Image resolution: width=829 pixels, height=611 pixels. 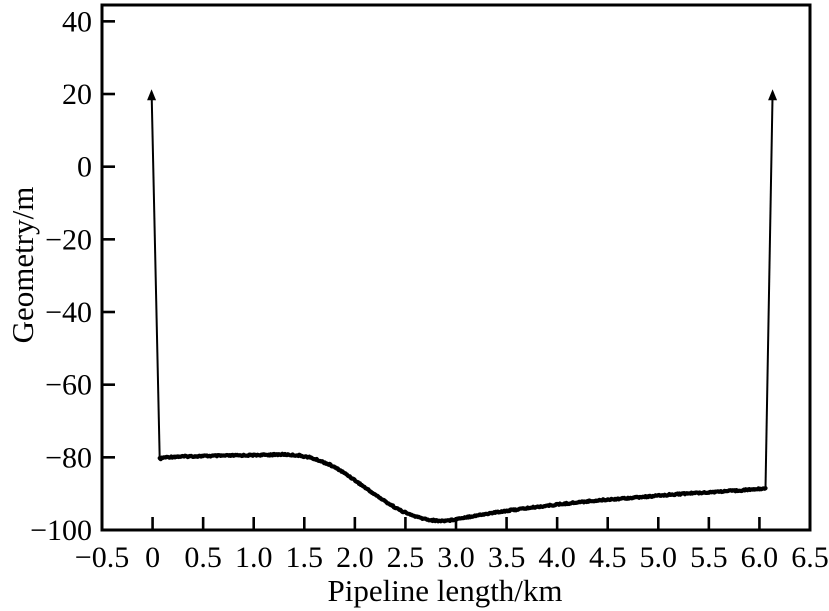 What do you see at coordinates (810, 557) in the screenshot?
I see `x-tick-label: 6.5` at bounding box center [810, 557].